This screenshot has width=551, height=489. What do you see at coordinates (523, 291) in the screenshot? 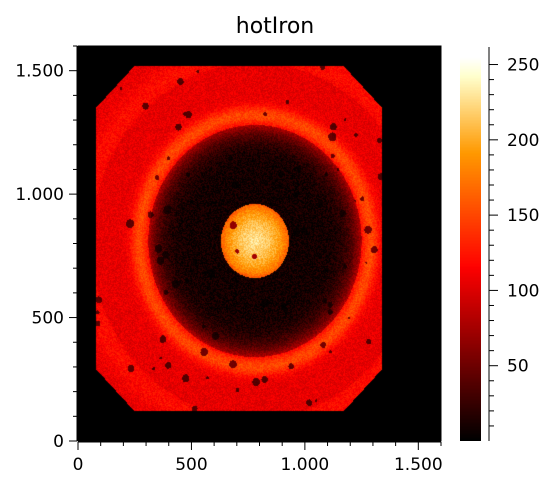
I see `colorbar-tick-label: 100` at bounding box center [523, 291].